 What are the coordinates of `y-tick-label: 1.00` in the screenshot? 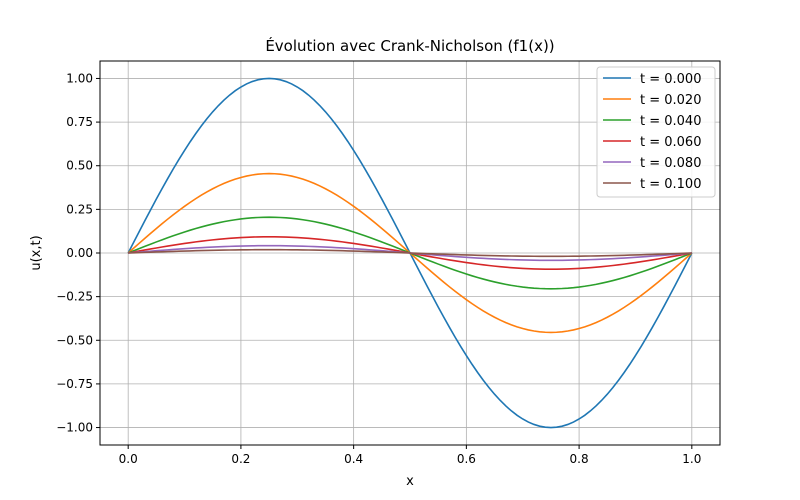 It's located at (79, 78).